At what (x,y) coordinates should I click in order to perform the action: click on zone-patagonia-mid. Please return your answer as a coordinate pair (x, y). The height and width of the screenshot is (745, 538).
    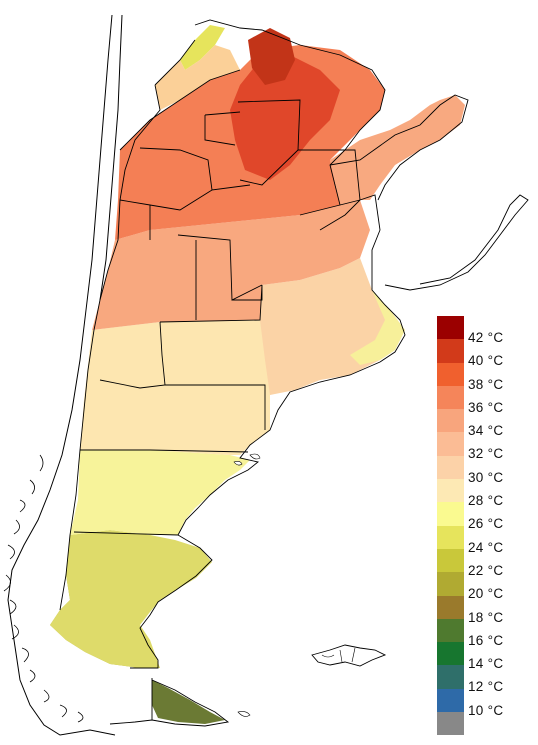
    Looking at the image, I should click on (160, 492).